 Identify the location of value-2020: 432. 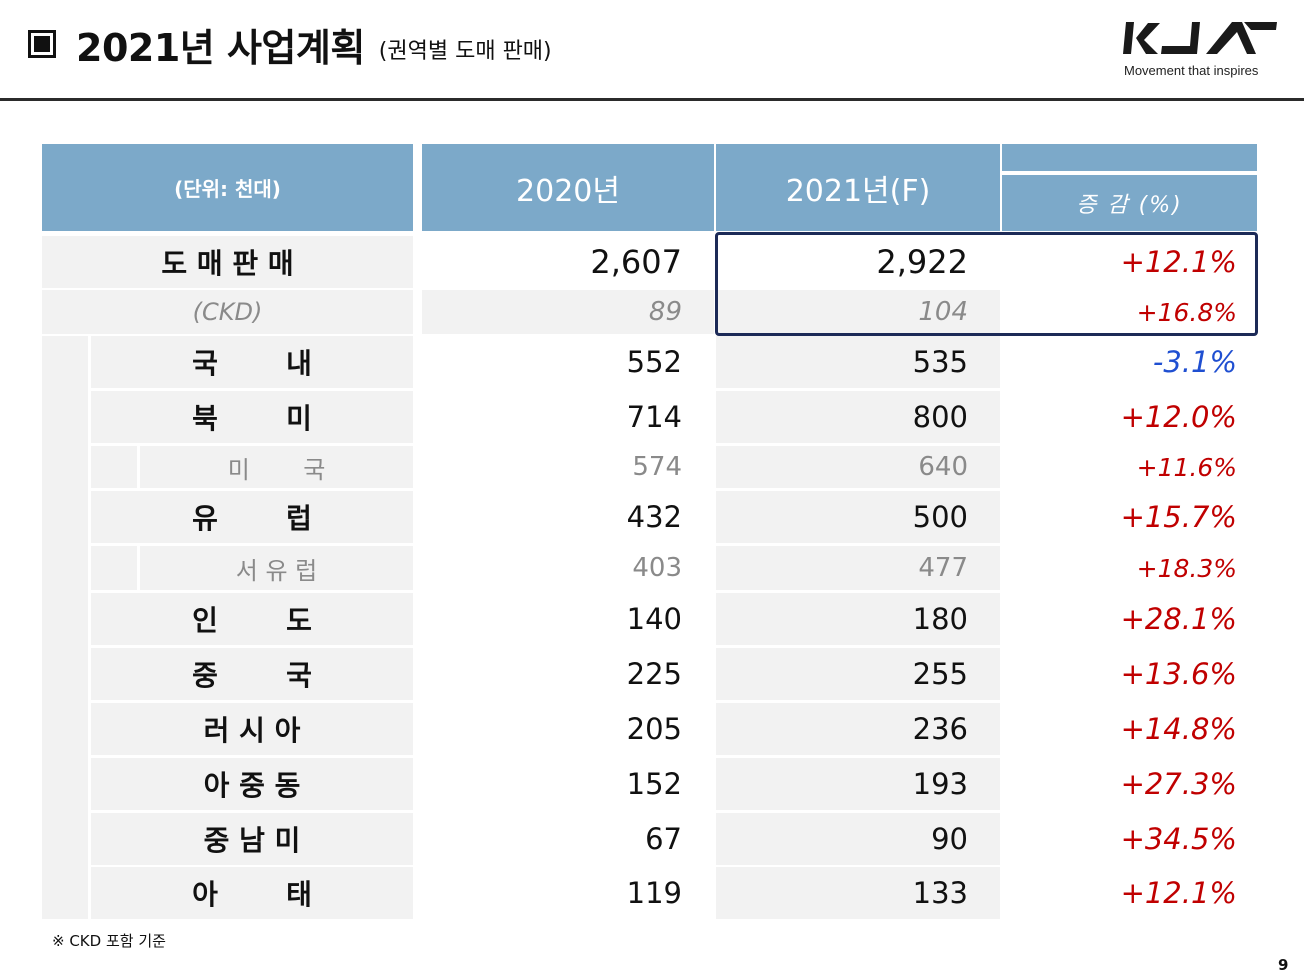
(654, 517).